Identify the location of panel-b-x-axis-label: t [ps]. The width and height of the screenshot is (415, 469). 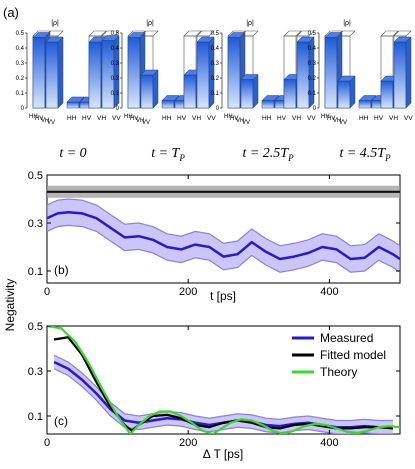
(223, 296).